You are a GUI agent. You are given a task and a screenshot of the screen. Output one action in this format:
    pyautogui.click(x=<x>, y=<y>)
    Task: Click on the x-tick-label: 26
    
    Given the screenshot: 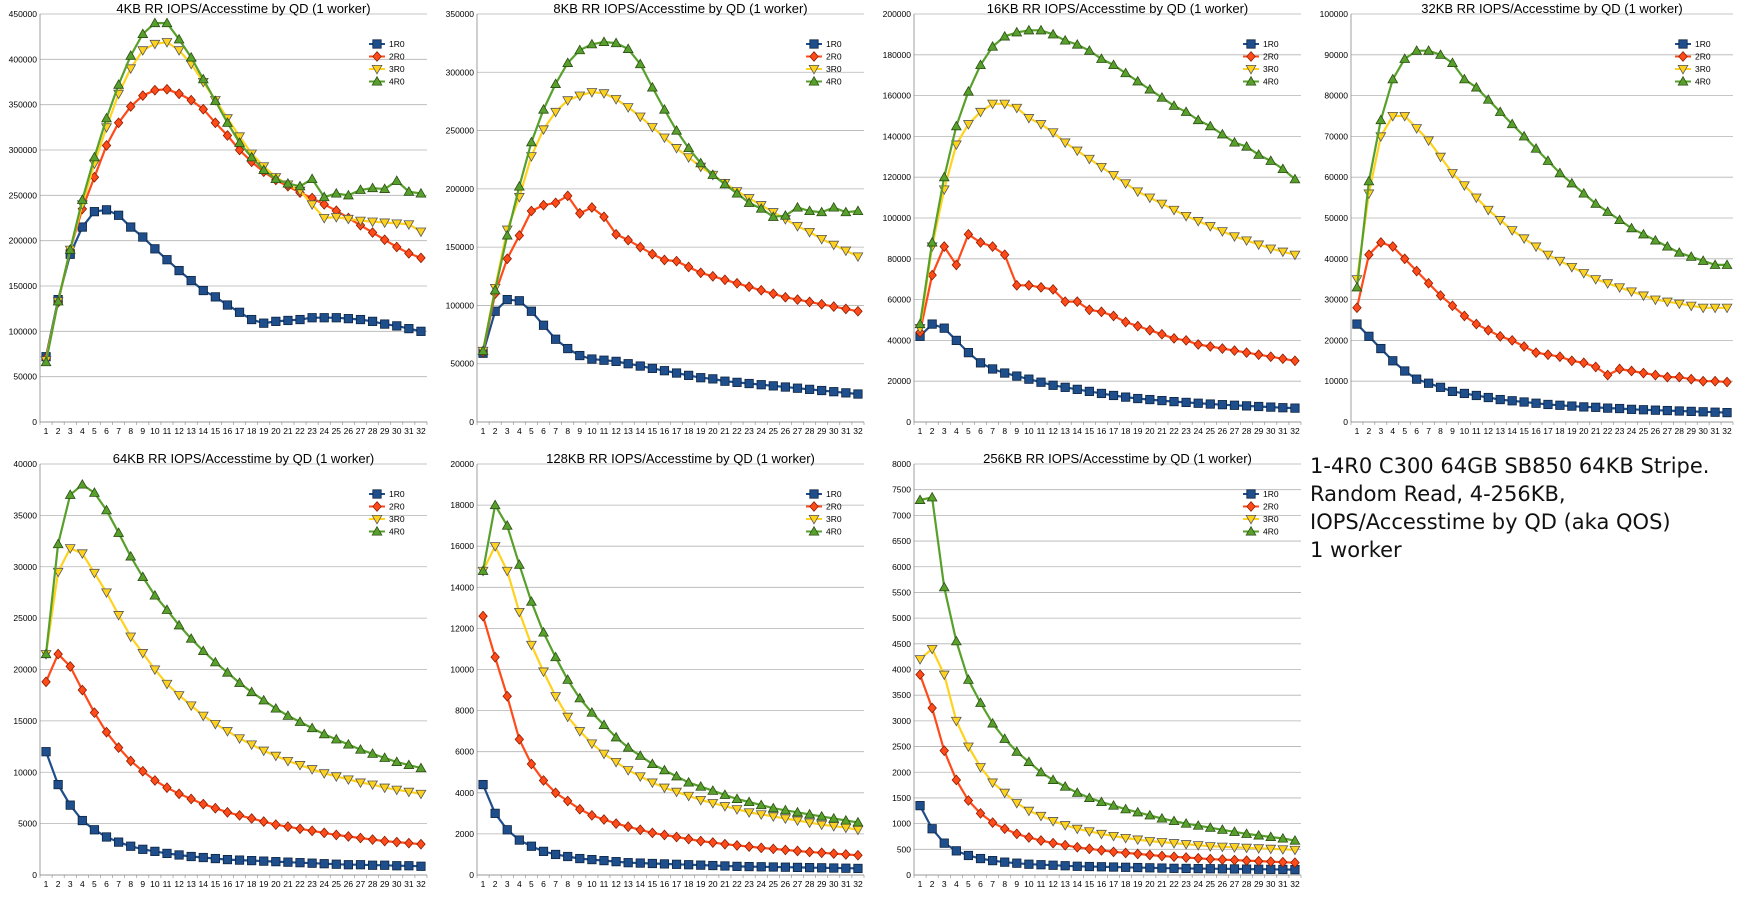 What is the action you would take?
    pyautogui.click(x=349, y=431)
    